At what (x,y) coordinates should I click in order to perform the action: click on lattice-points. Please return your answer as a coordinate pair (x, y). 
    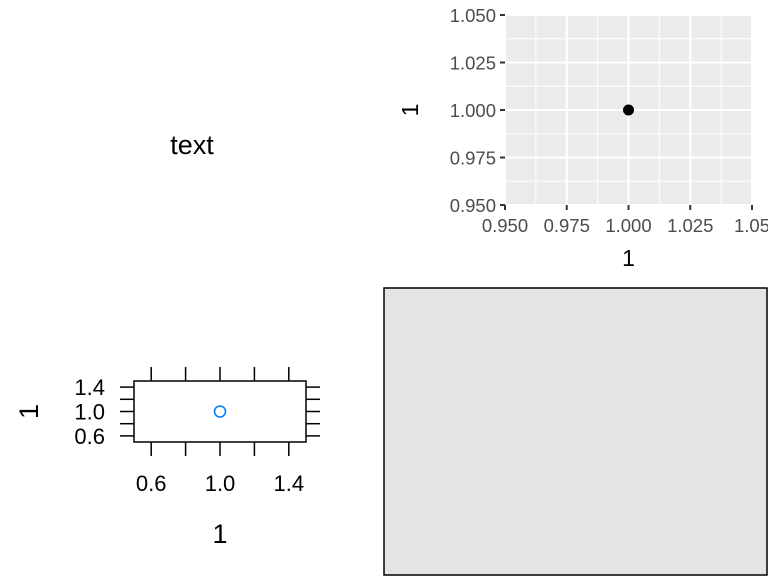
    Looking at the image, I should click on (220, 411).